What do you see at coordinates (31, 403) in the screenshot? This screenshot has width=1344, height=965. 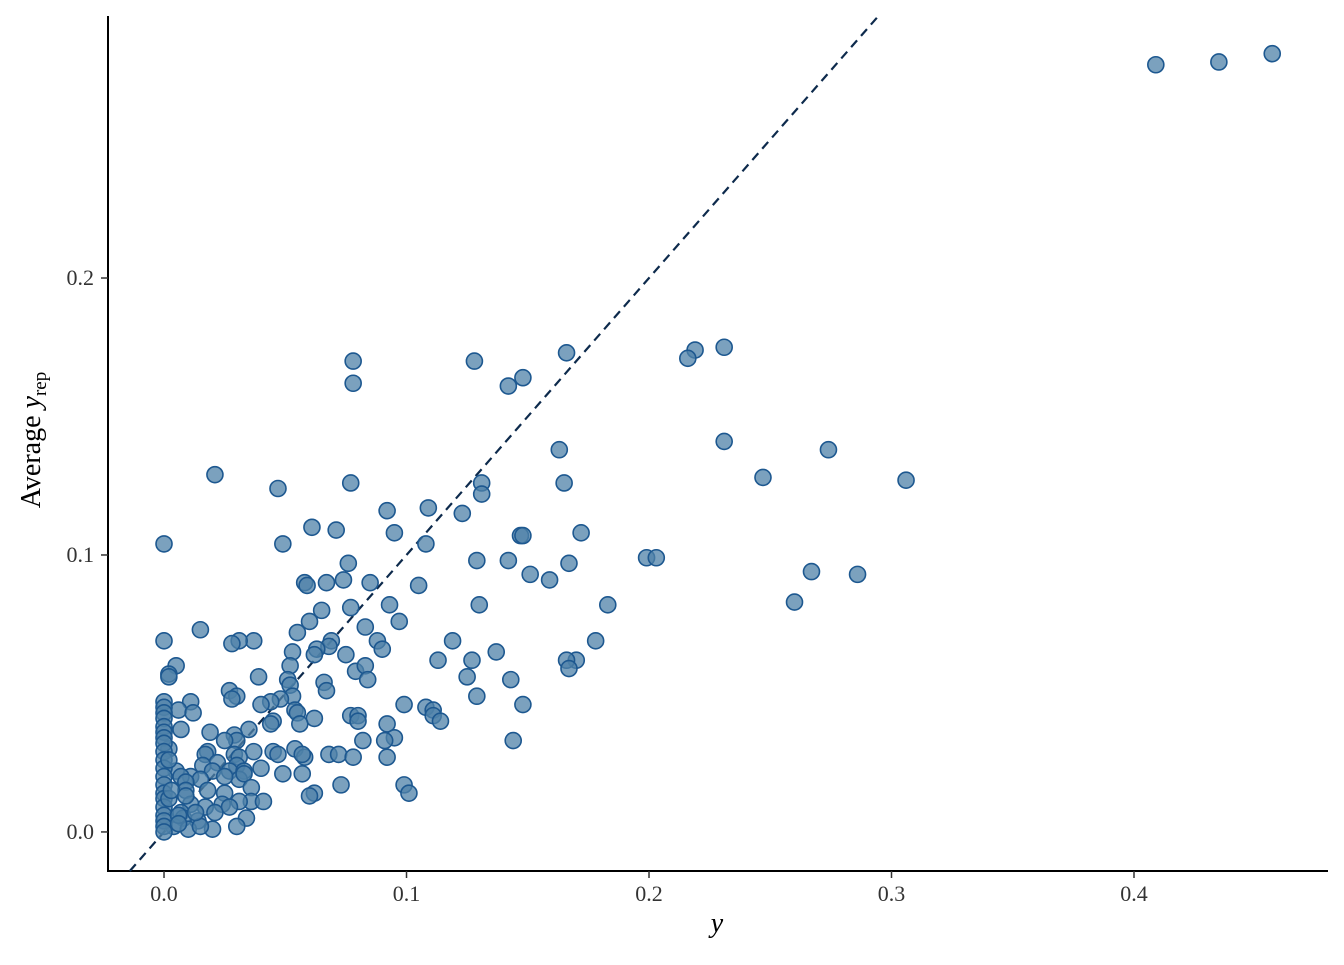 I see `y-label-var: y` at bounding box center [31, 403].